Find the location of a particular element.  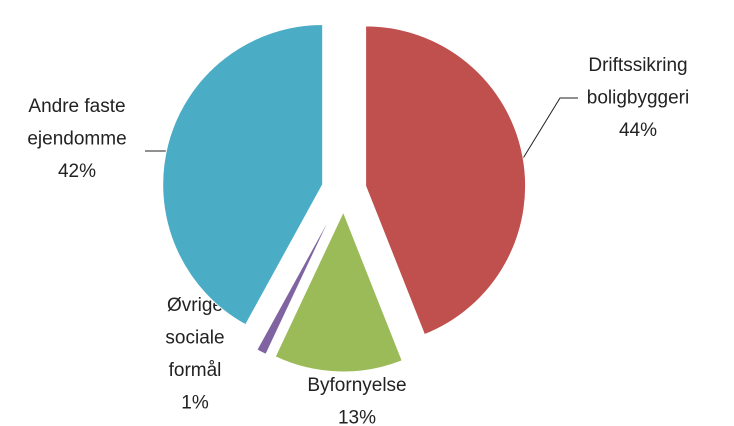

value-label: 1% is located at coordinates (195, 403).